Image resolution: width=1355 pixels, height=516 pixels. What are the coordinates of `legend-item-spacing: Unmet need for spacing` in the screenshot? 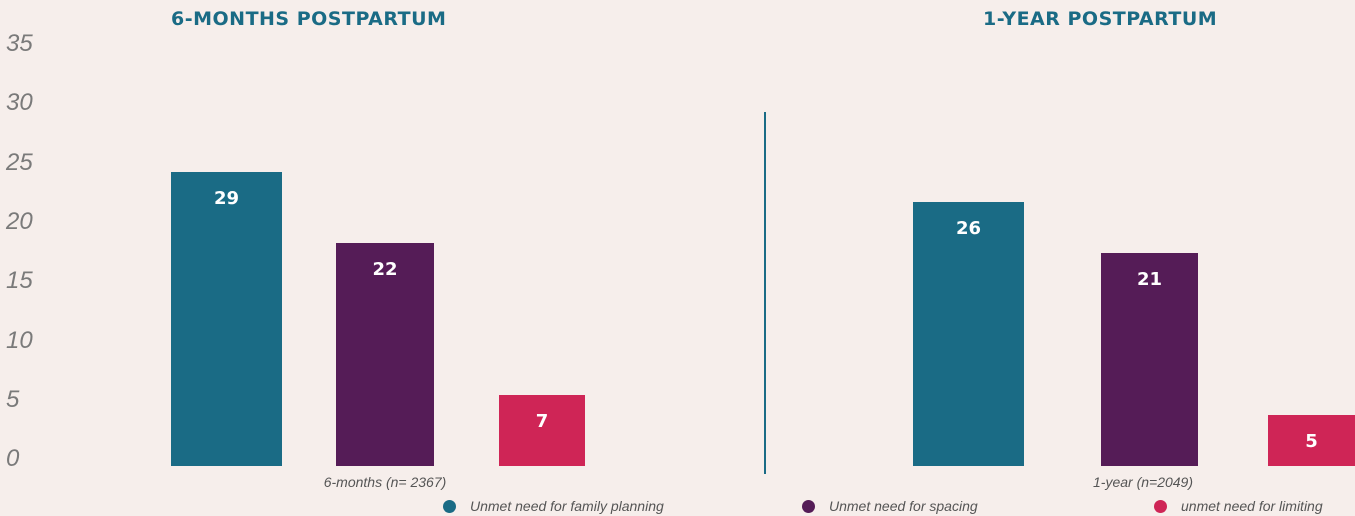 It's located at (890, 506).